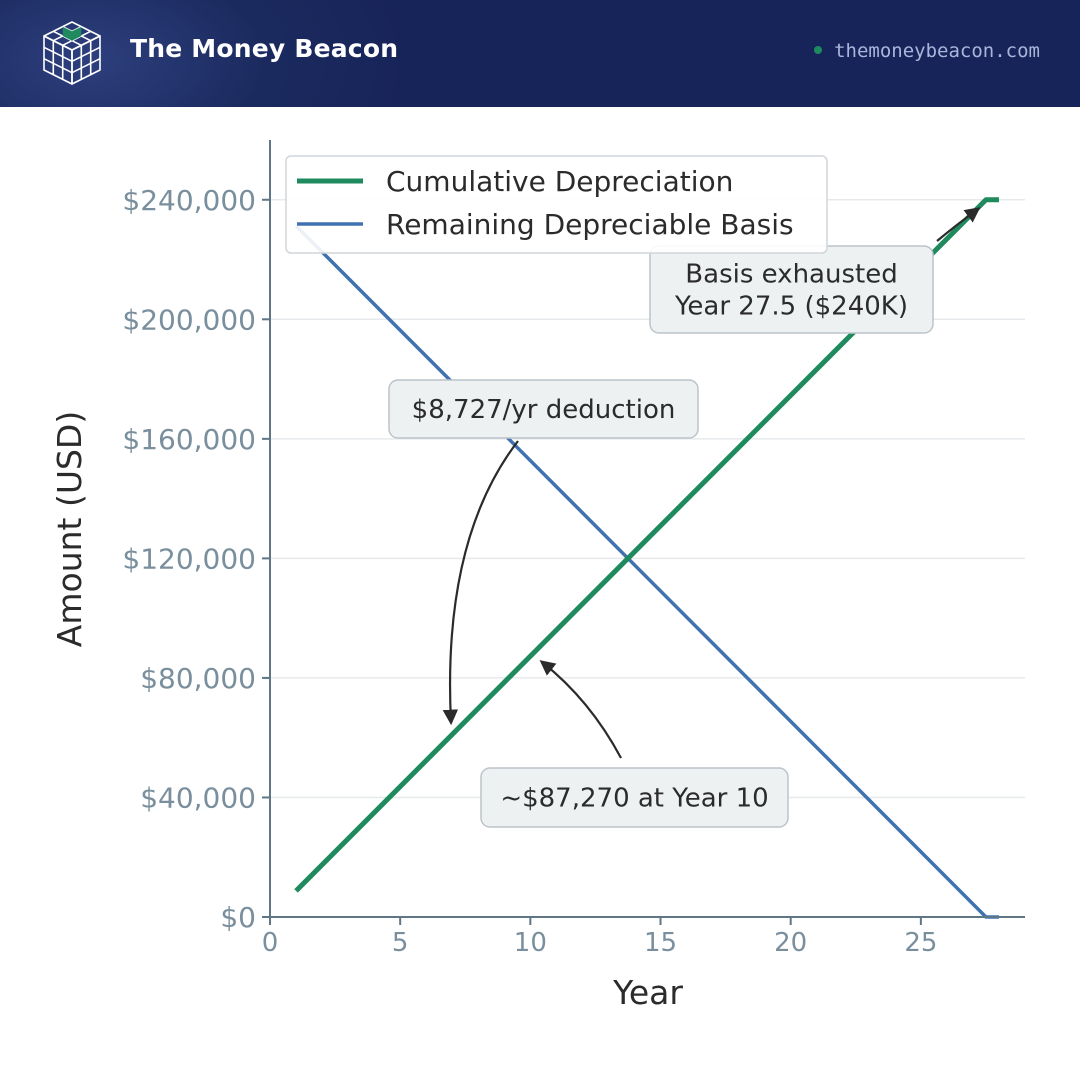 This screenshot has height=1080, width=1080. I want to click on y-tick-label-4: $160,000, so click(189, 439).